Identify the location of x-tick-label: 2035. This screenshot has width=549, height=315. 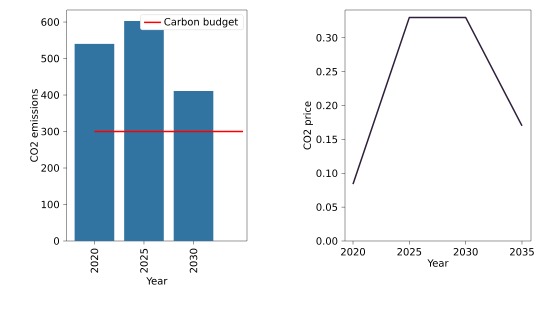
(522, 252).